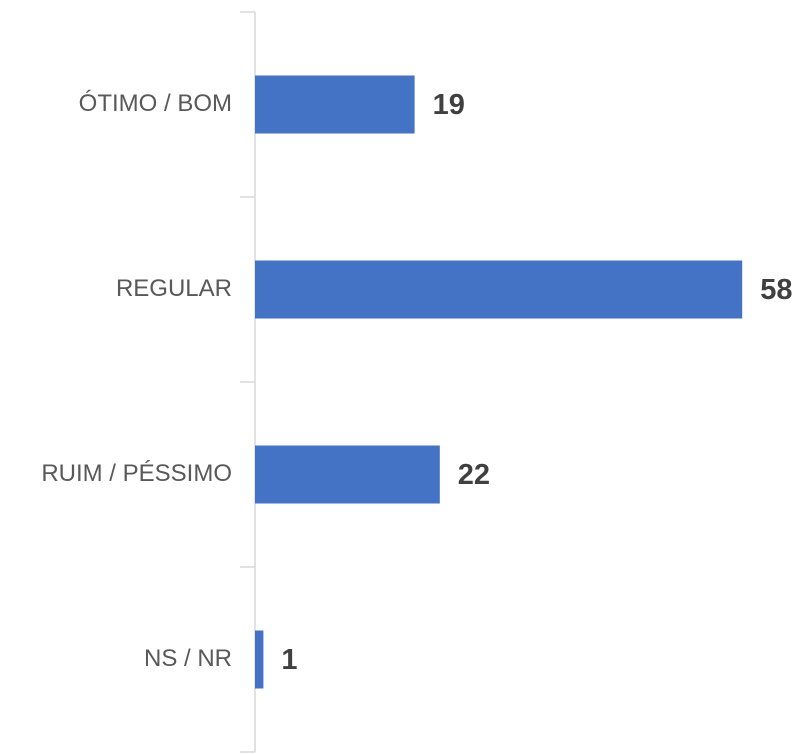 This screenshot has height=754, width=803. Describe the element at coordinates (449, 105) in the screenshot. I see `data-label: 19` at that location.